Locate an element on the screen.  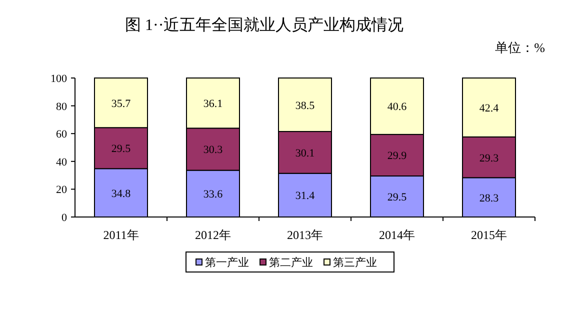
x-tick-label: 2015年 is located at coordinates (489, 235).